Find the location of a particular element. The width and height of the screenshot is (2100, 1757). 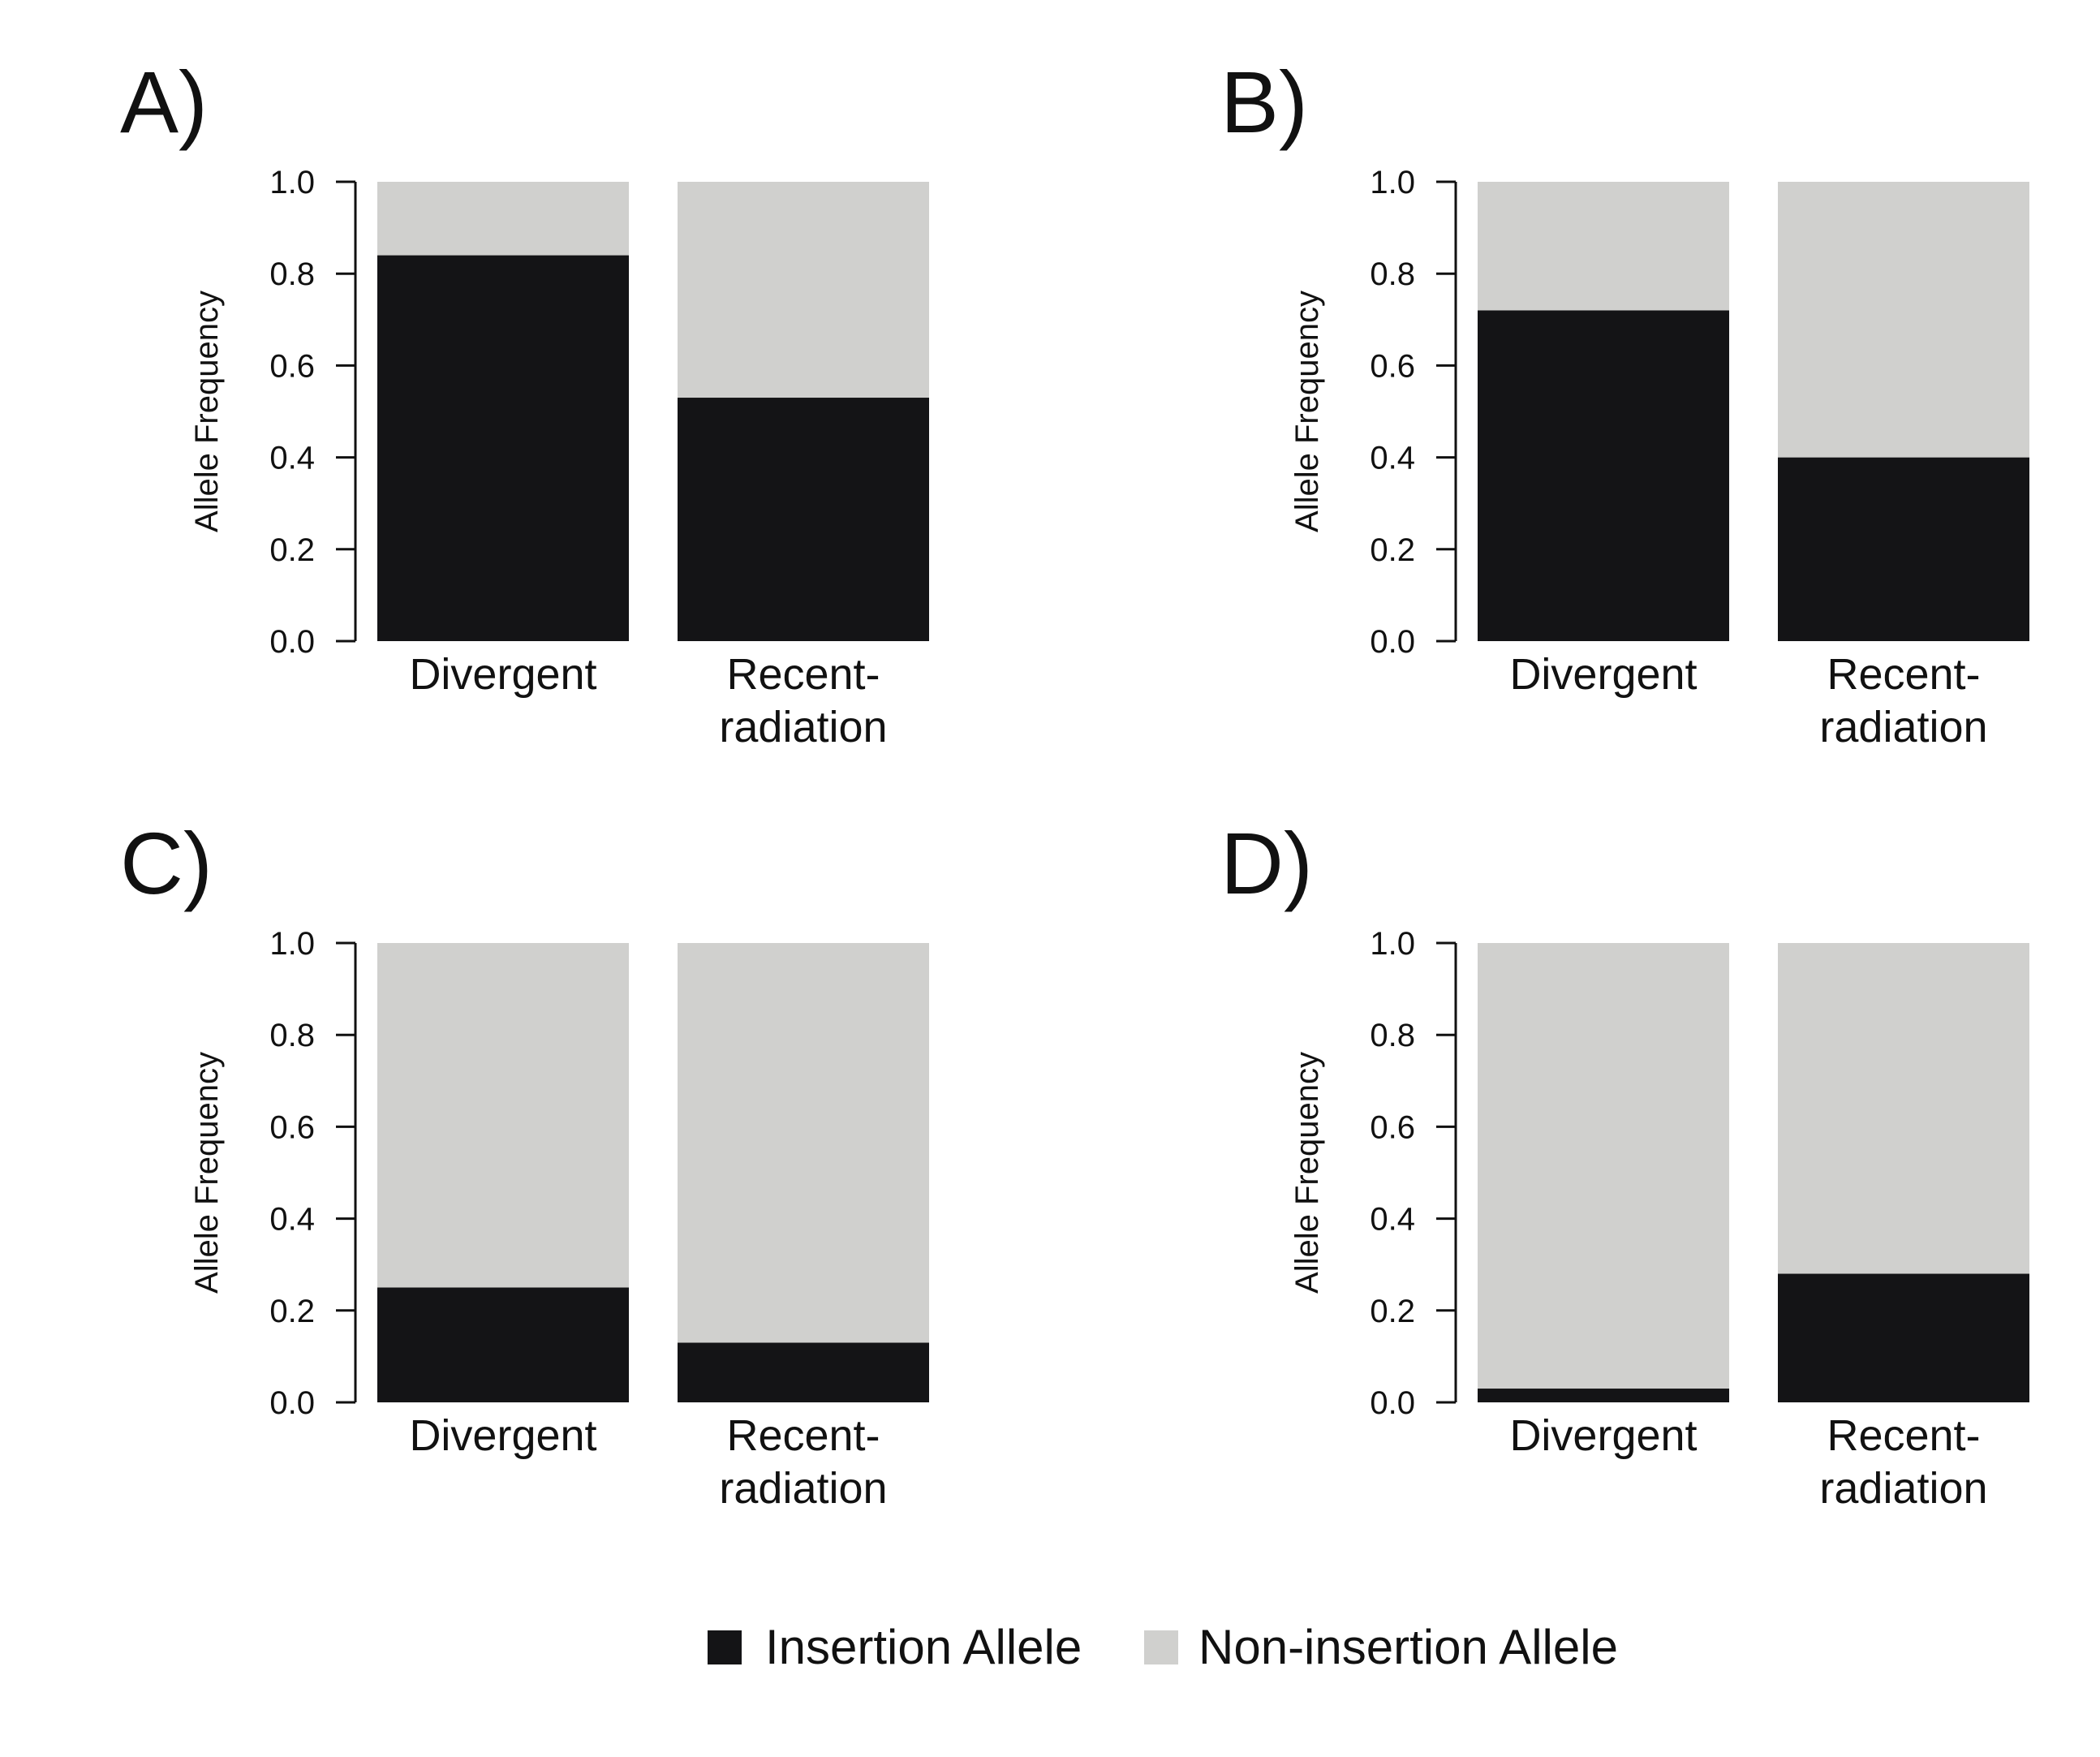

legend: Insertion Allele Non-insertion Allele is located at coordinates (1163, 1647).